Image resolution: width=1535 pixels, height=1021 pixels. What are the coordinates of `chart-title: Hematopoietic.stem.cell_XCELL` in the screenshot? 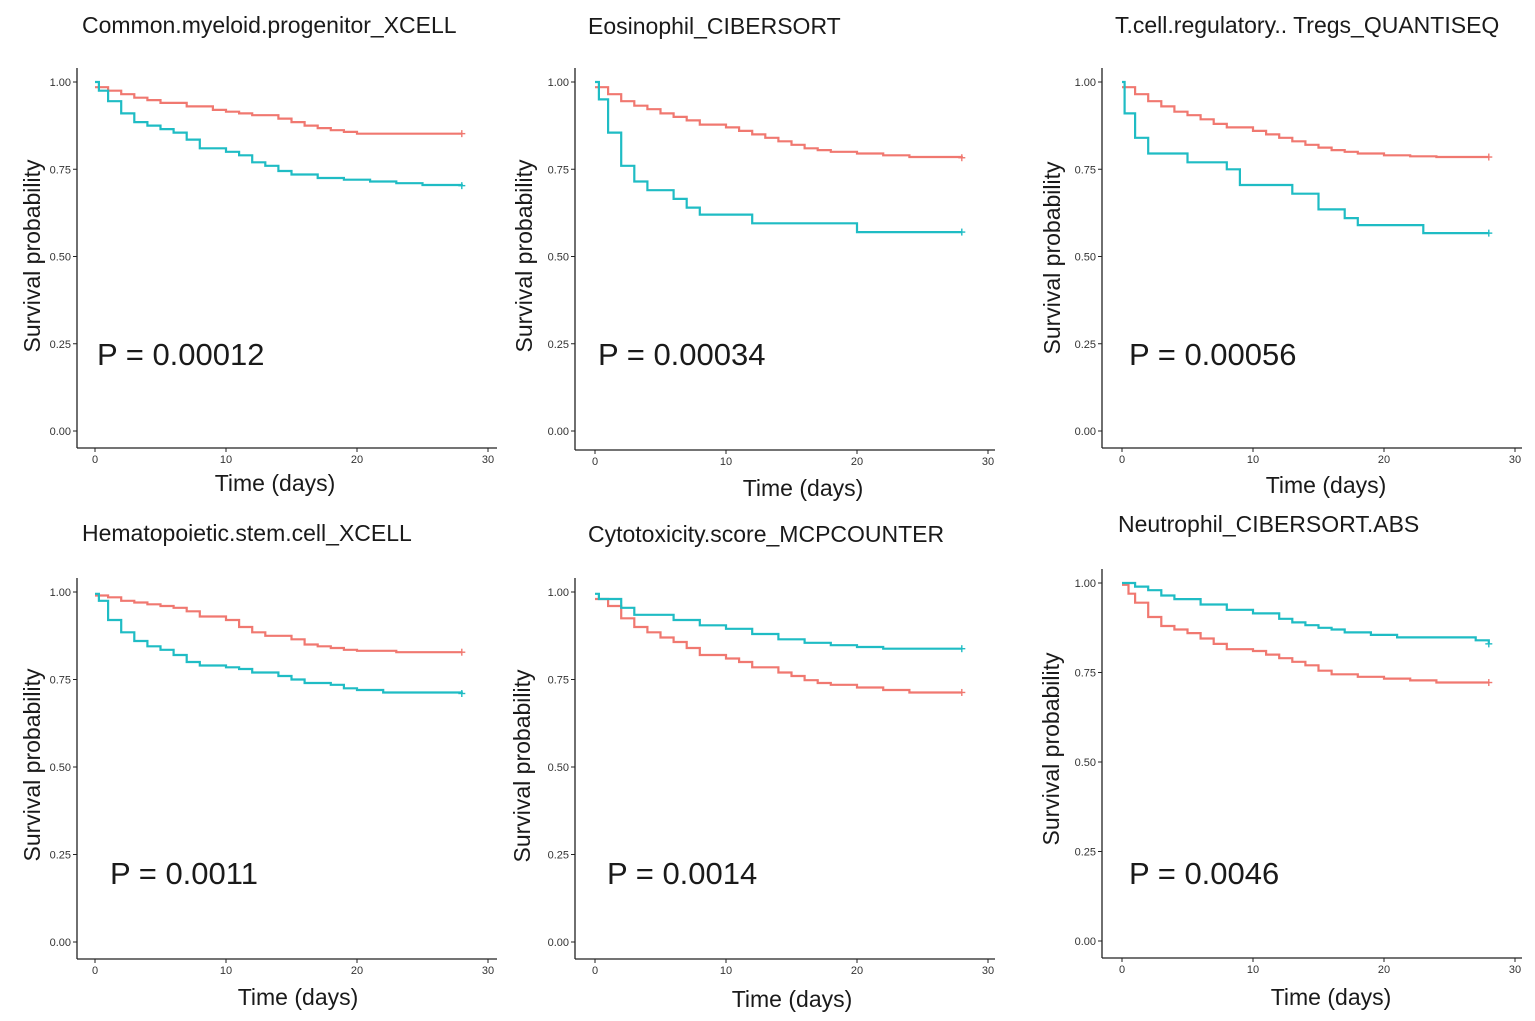 It's located at (247, 533).